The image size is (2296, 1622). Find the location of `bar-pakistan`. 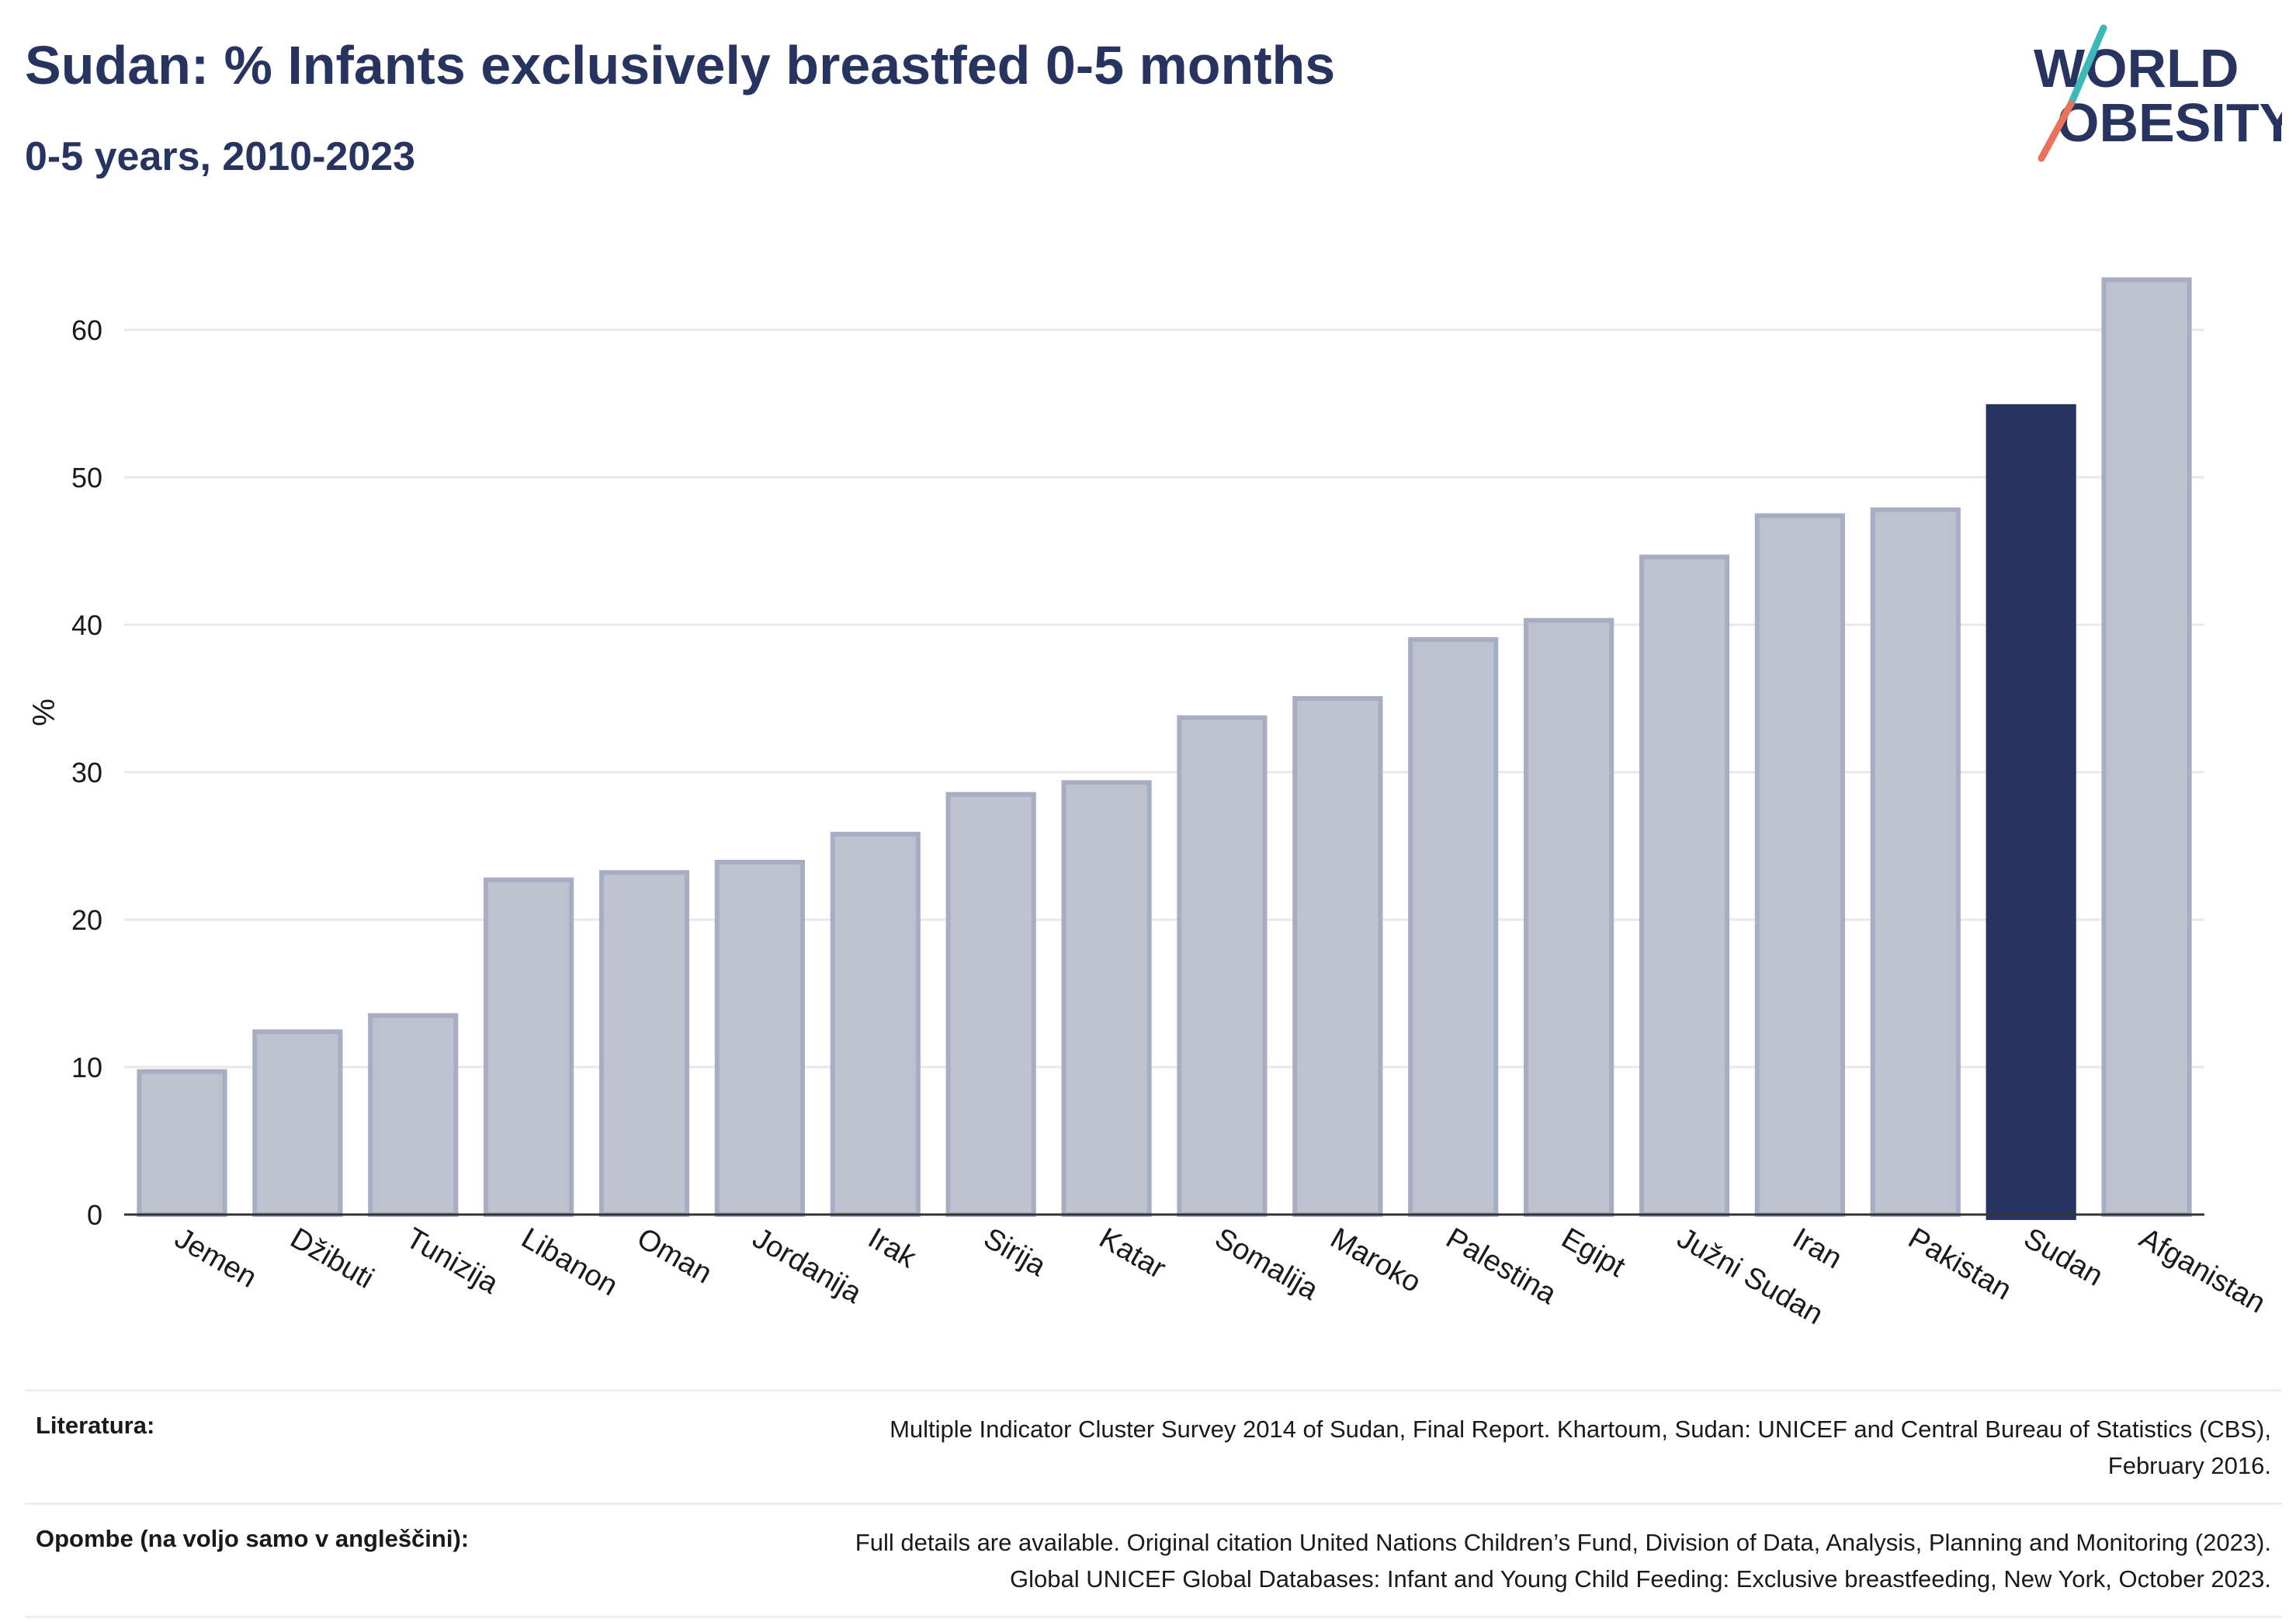

bar-pakistan is located at coordinates (1915, 862).